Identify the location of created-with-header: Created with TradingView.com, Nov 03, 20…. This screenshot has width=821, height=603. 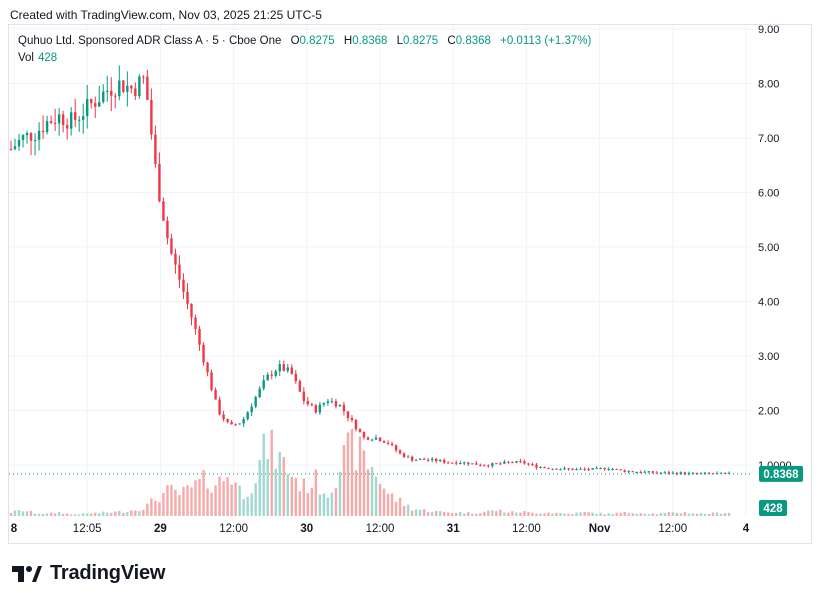
(166, 15).